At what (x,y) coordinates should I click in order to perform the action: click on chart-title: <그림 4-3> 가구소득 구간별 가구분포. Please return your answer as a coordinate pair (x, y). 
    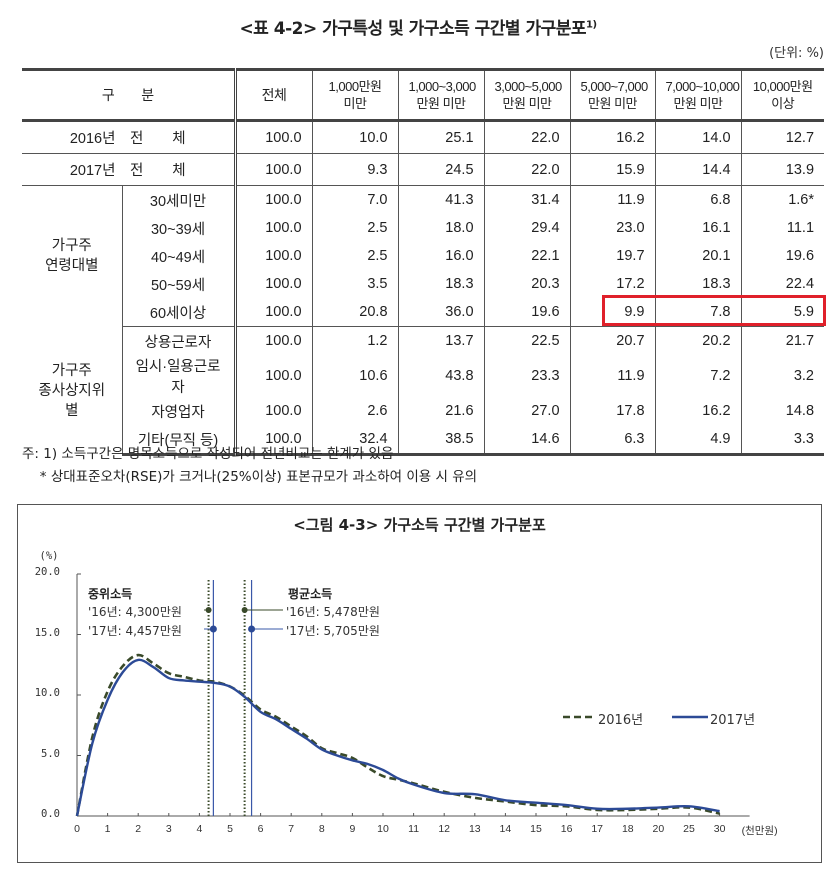
    Looking at the image, I should click on (419, 525).